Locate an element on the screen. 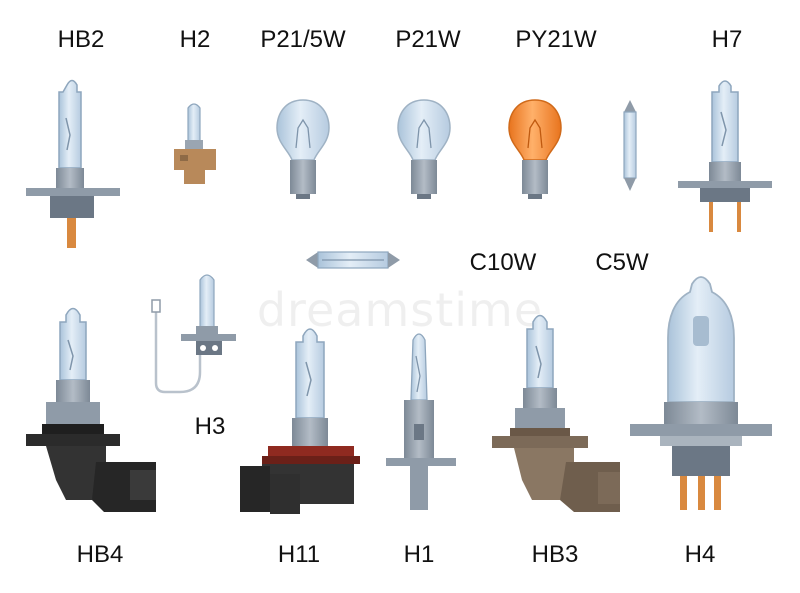  bulb-p21w is located at coordinates (424, 149).